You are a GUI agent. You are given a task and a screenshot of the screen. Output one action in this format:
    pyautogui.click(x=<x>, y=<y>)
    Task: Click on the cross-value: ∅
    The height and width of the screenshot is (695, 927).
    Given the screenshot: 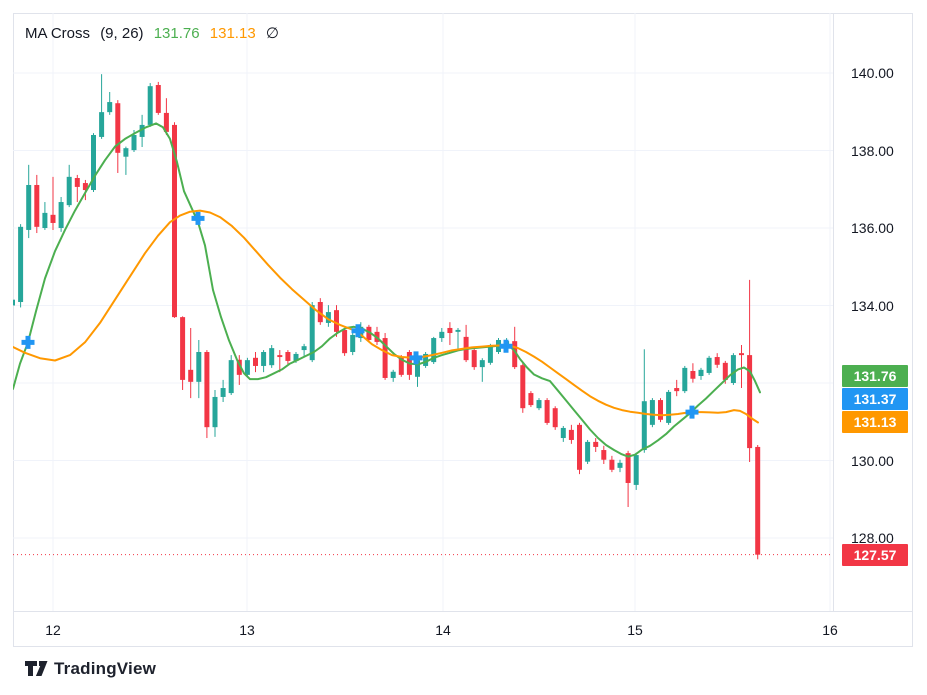 What is the action you would take?
    pyautogui.click(x=272, y=33)
    